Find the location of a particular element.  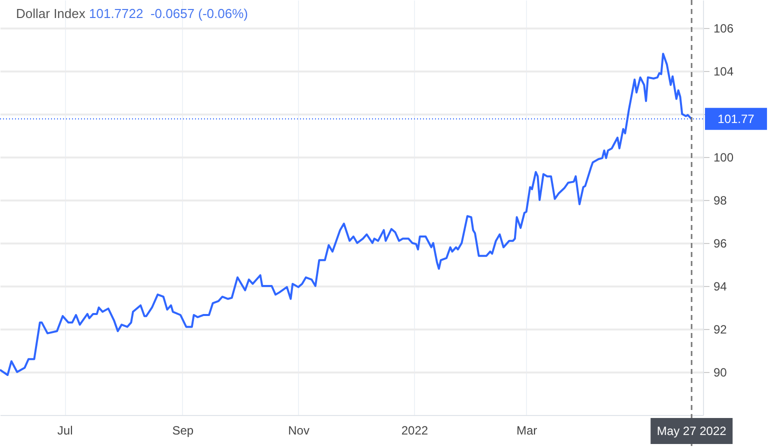

y-tick-label: 106 is located at coordinates (724, 28).